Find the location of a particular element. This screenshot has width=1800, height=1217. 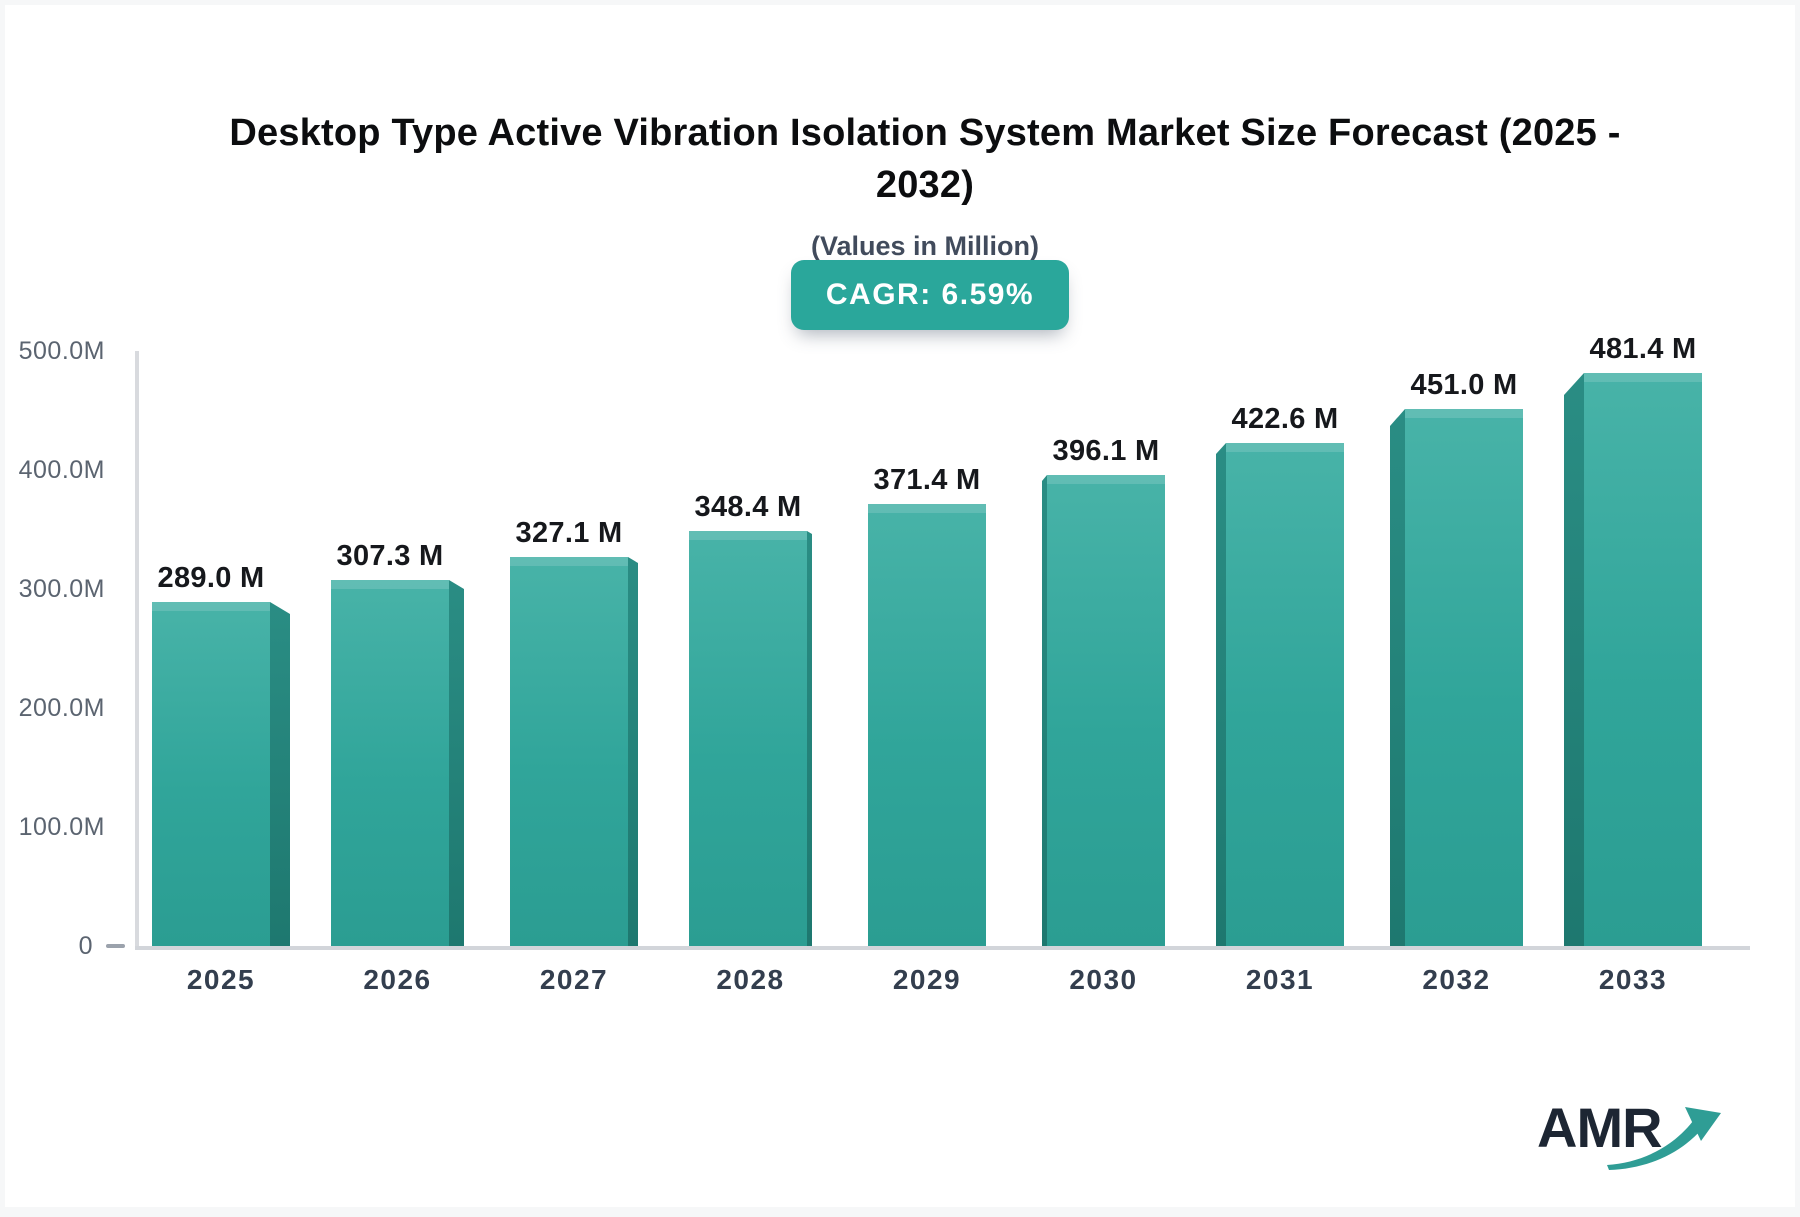

bar-value-label: 422.6 M is located at coordinates (1285, 419).